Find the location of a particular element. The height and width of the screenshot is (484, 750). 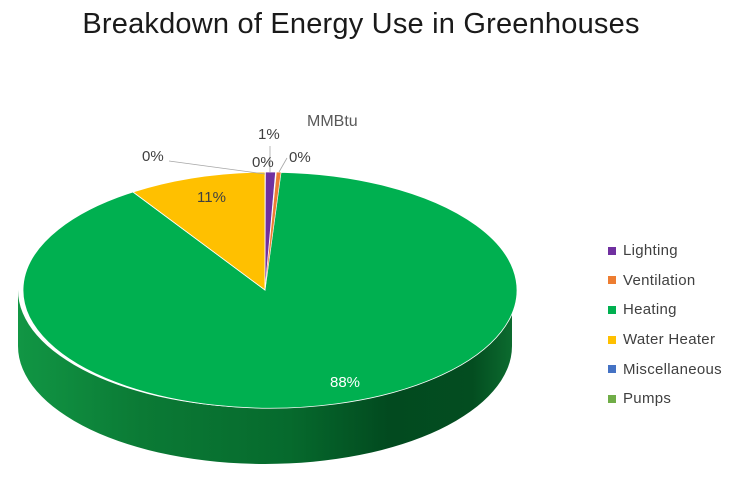

leader-line-ventilation is located at coordinates (283, 165).